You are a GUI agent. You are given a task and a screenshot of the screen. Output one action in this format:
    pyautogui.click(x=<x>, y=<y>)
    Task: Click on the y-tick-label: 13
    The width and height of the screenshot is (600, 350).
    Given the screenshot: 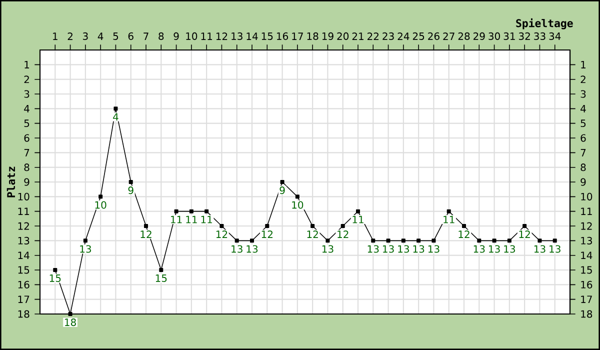 What is the action you would take?
    pyautogui.click(x=24, y=240)
    